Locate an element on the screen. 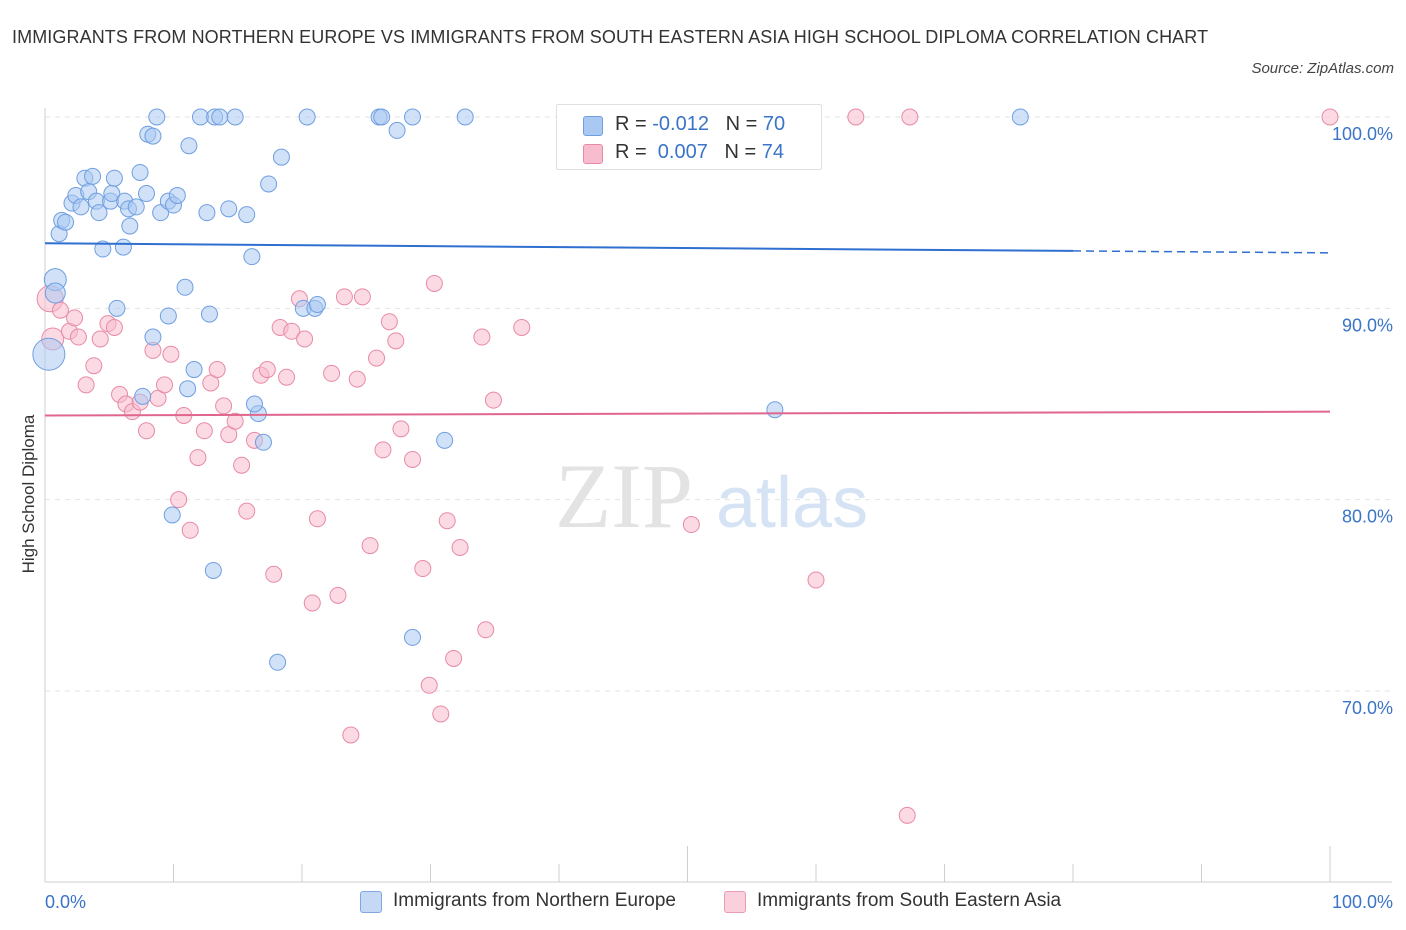 The width and height of the screenshot is (1406, 930). x-tick-label: 100.0% is located at coordinates (1362, 902).